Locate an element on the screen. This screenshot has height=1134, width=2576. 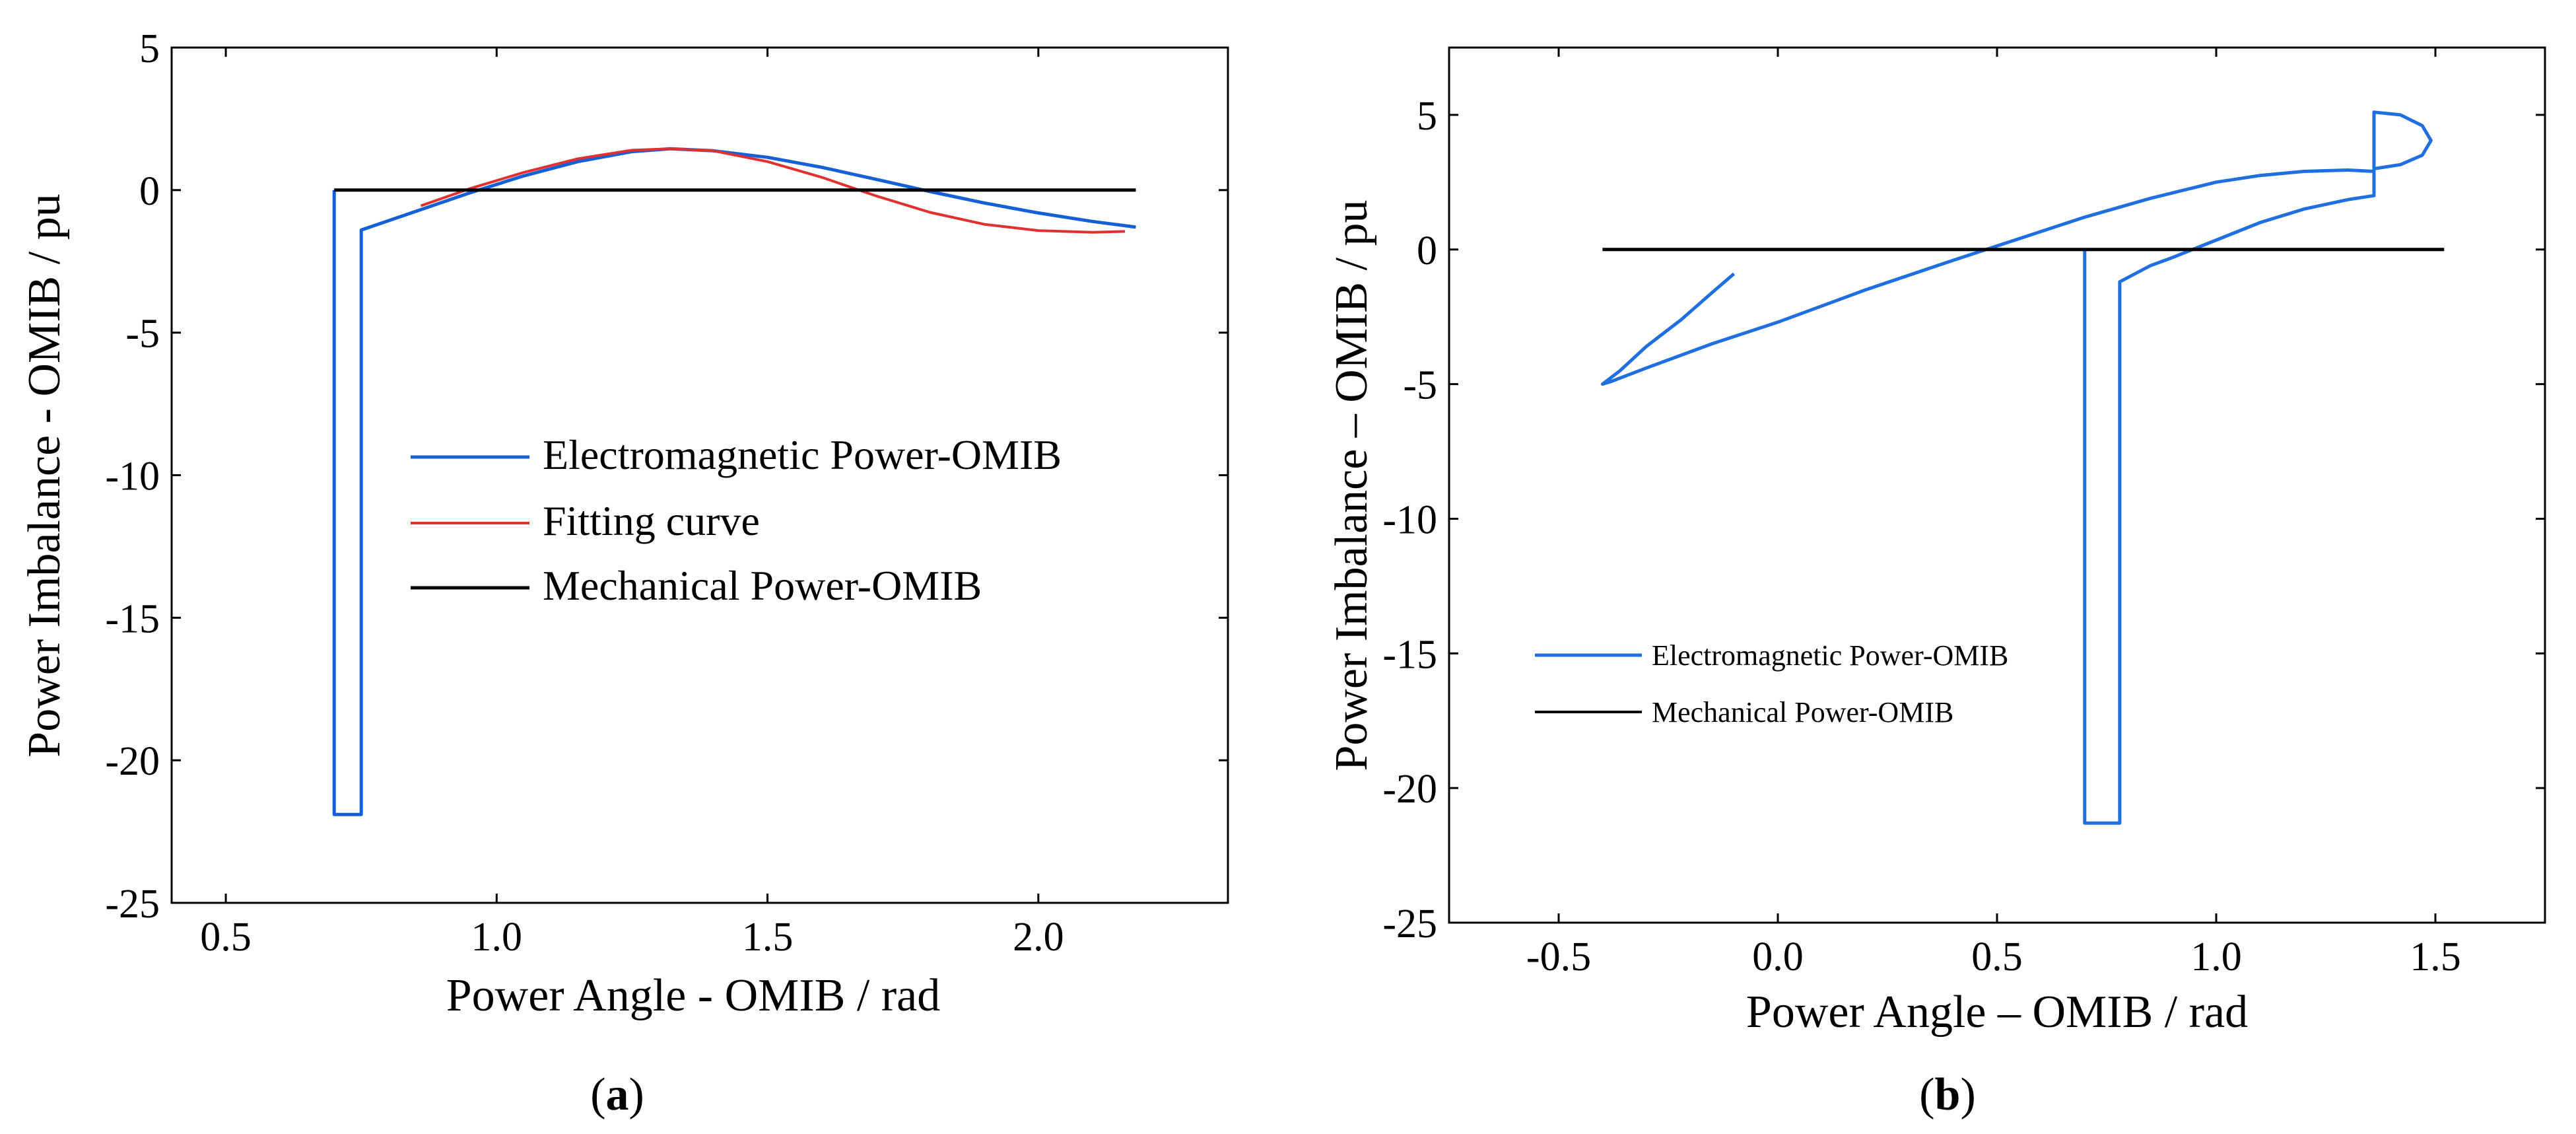
panel-b-caption: (b) is located at coordinates (1947, 1094).